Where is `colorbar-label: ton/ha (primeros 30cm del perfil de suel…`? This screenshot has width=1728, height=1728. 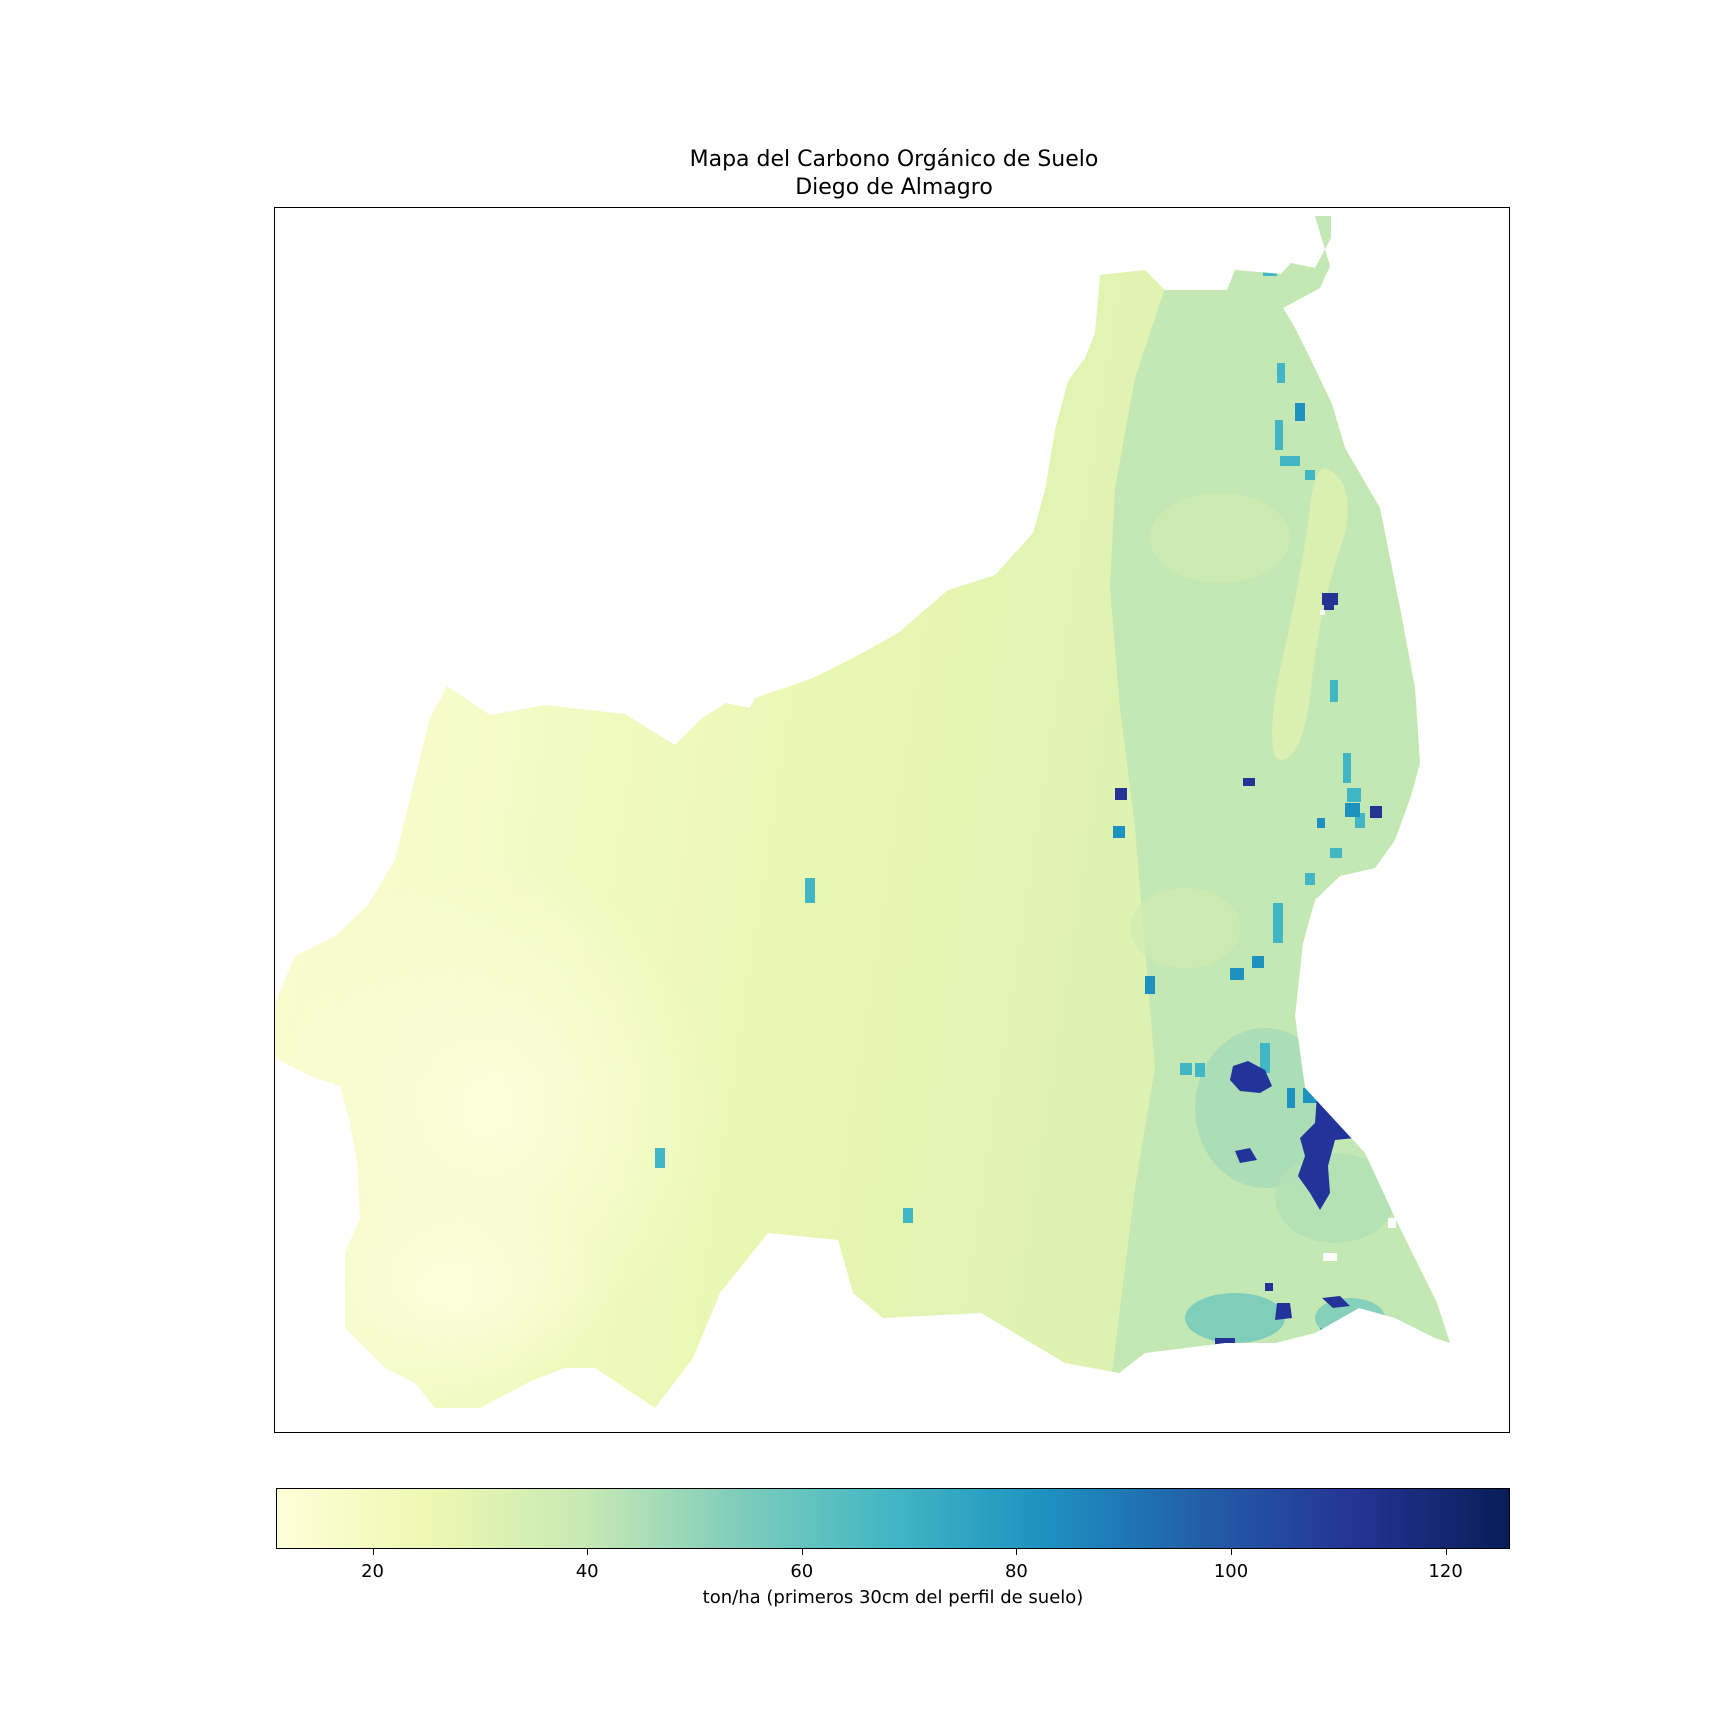 colorbar-label: ton/ha (primeros 30cm del perfil de suel… is located at coordinates (893, 1597).